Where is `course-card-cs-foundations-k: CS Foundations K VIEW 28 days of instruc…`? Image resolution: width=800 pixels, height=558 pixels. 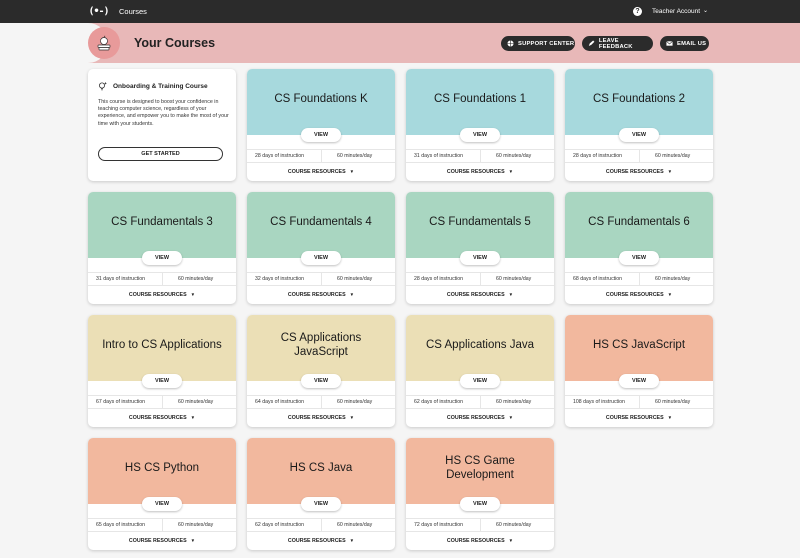
course-card-cs-foundations-k: CS Foundations K VIEW 28 days of instruc… is located at coordinates (321, 125).